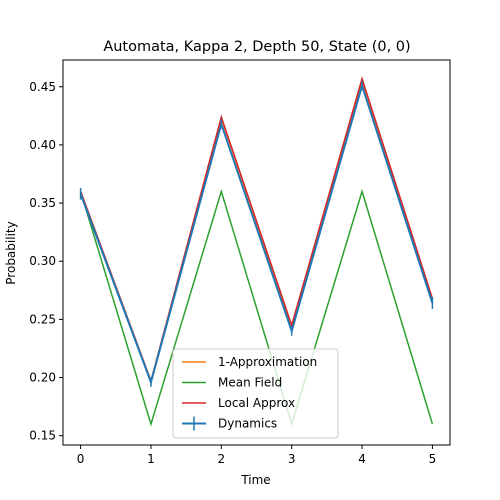  I want to click on x-tick-label: 1, so click(151, 459).